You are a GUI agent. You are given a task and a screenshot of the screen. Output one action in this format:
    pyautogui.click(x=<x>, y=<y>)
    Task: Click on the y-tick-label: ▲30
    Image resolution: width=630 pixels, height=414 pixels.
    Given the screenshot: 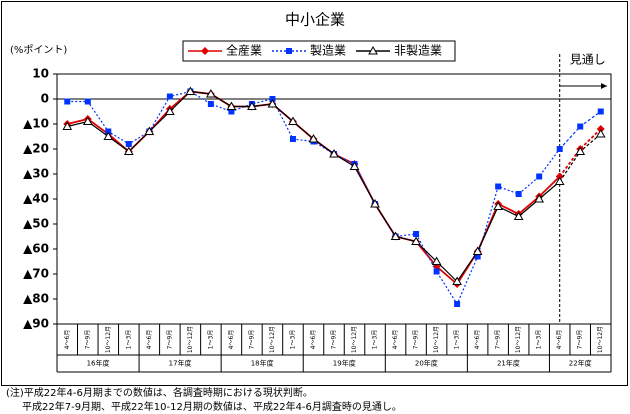 What is the action you would take?
    pyautogui.click(x=36, y=174)
    